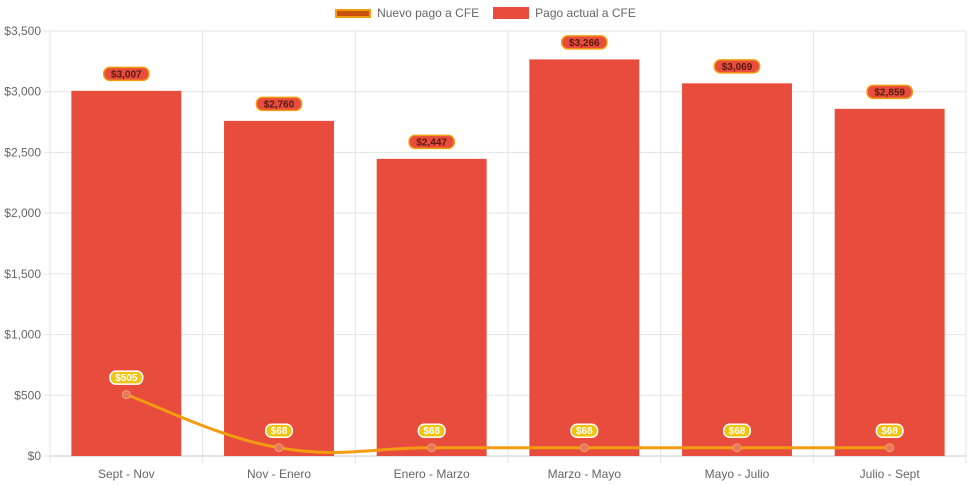  I want to click on y-tick-label: $2,000, so click(22, 213).